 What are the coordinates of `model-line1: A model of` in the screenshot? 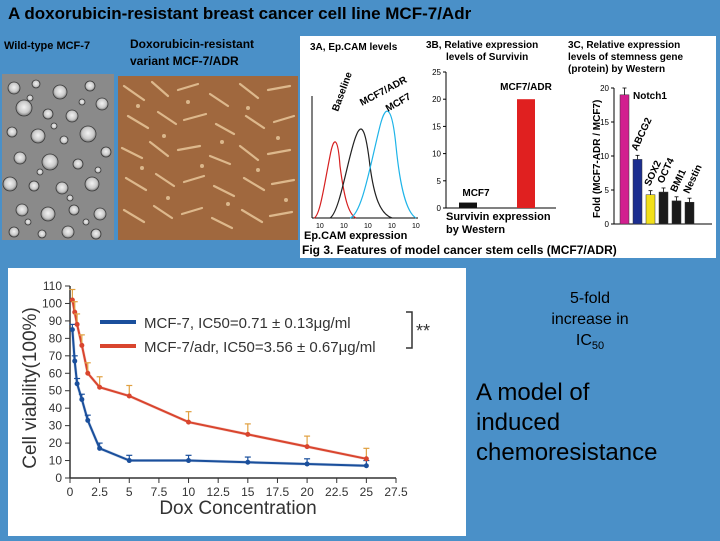 It's located at (533, 392).